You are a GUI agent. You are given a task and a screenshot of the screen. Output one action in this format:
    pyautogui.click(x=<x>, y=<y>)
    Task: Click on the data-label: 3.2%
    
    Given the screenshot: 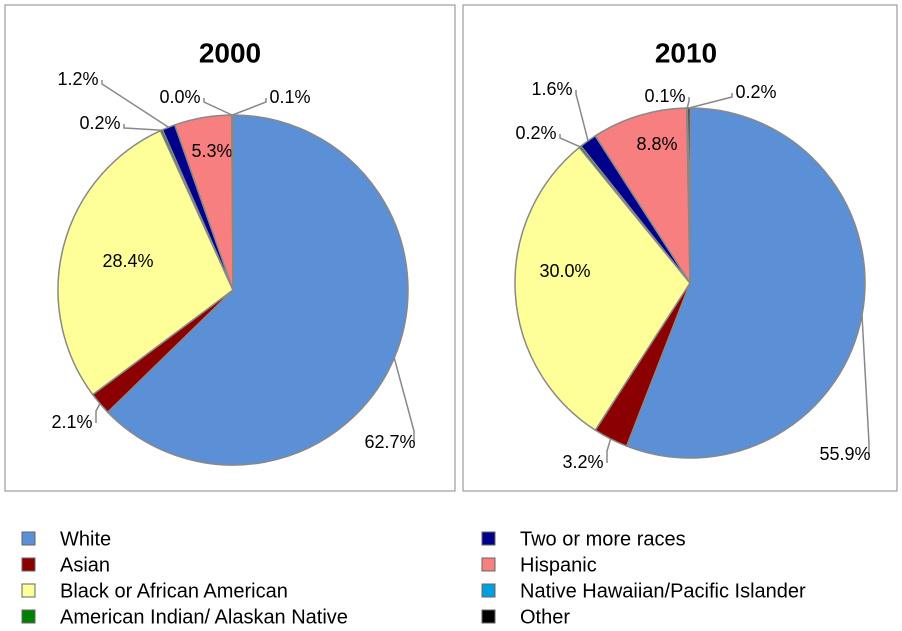 What is the action you would take?
    pyautogui.click(x=582, y=462)
    